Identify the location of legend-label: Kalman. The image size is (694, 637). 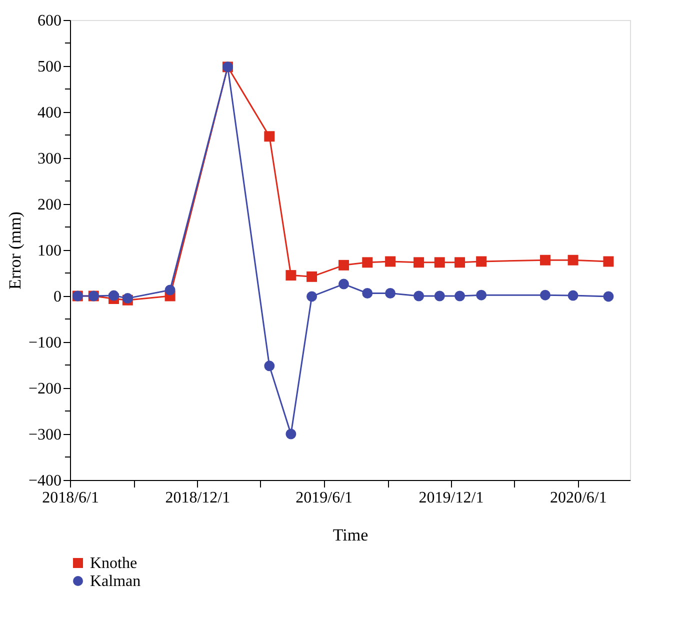
(115, 581).